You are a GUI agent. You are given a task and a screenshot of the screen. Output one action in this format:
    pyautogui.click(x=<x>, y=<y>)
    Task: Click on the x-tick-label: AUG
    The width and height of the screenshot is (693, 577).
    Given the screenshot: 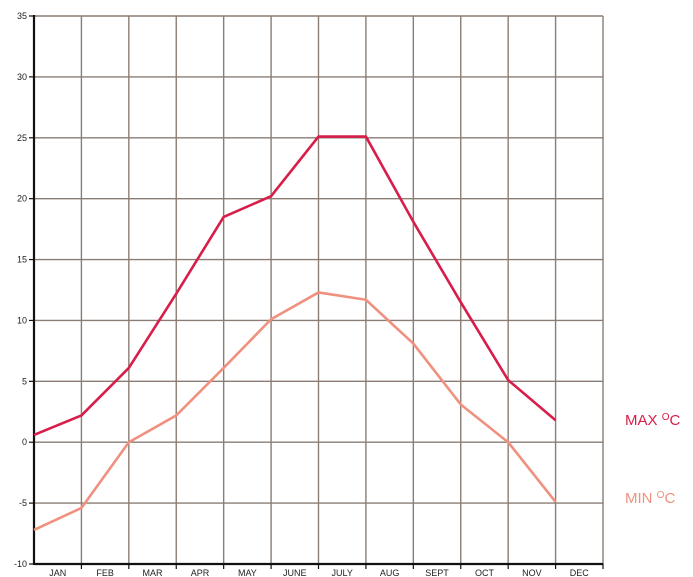 What is the action you would take?
    pyautogui.click(x=390, y=572)
    